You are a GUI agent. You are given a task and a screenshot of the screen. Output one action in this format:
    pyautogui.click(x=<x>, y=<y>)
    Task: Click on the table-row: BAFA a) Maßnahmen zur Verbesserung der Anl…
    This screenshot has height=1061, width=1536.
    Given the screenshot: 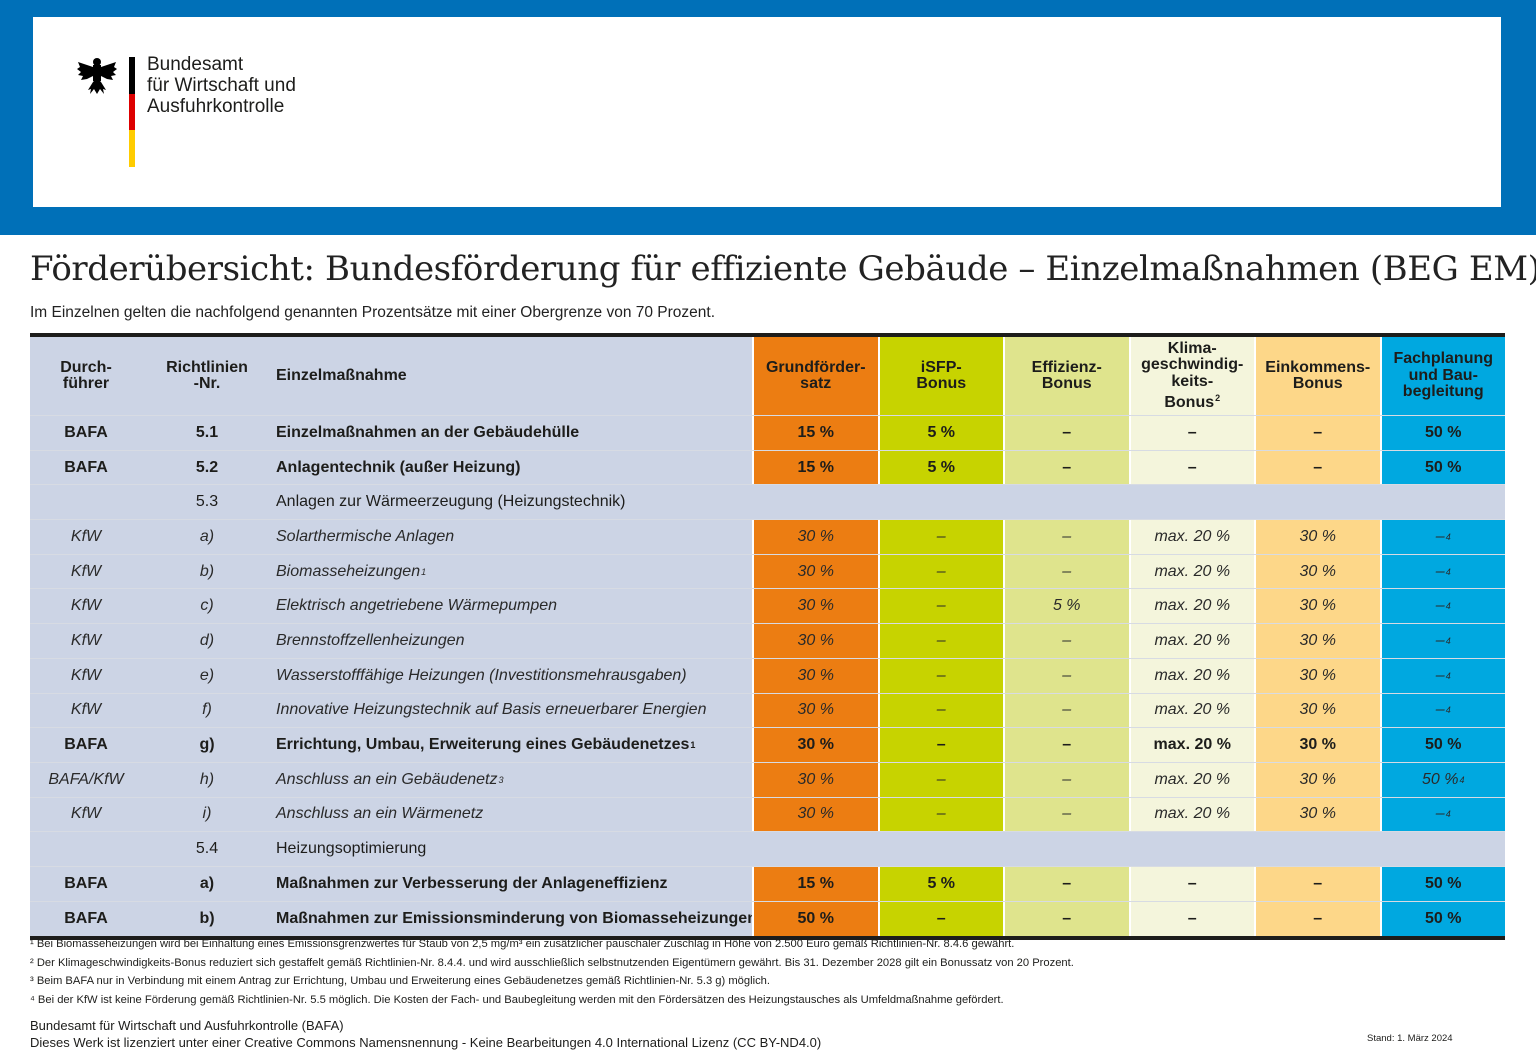 What is the action you would take?
    pyautogui.click(x=767, y=884)
    